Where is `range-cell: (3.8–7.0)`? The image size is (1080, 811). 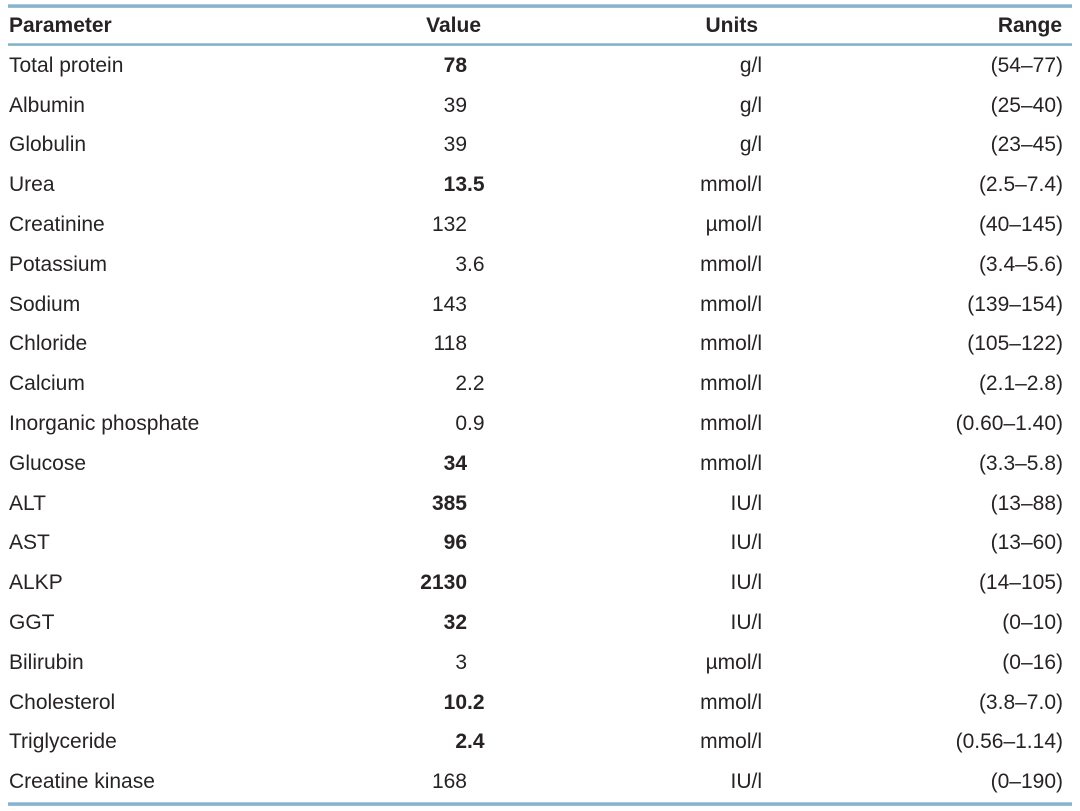
range-cell: (3.8–7.0) is located at coordinates (1020, 702).